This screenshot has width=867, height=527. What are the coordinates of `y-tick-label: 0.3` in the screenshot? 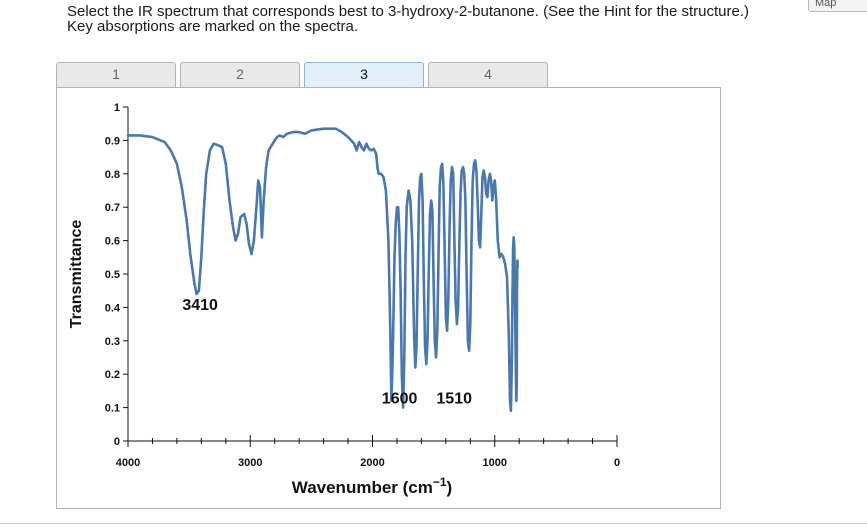 It's located at (112, 342).